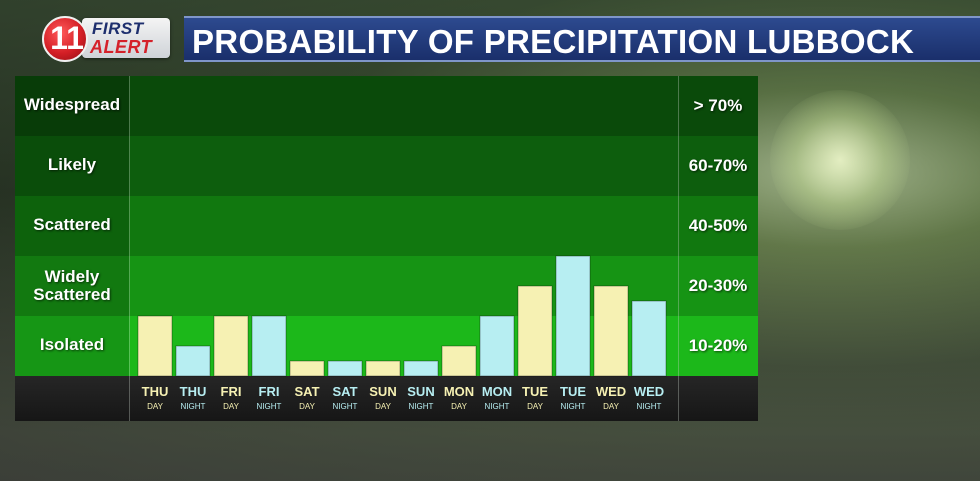 This screenshot has height=481, width=980. Describe the element at coordinates (193, 361) in the screenshot. I see `bar-thu-night` at that location.